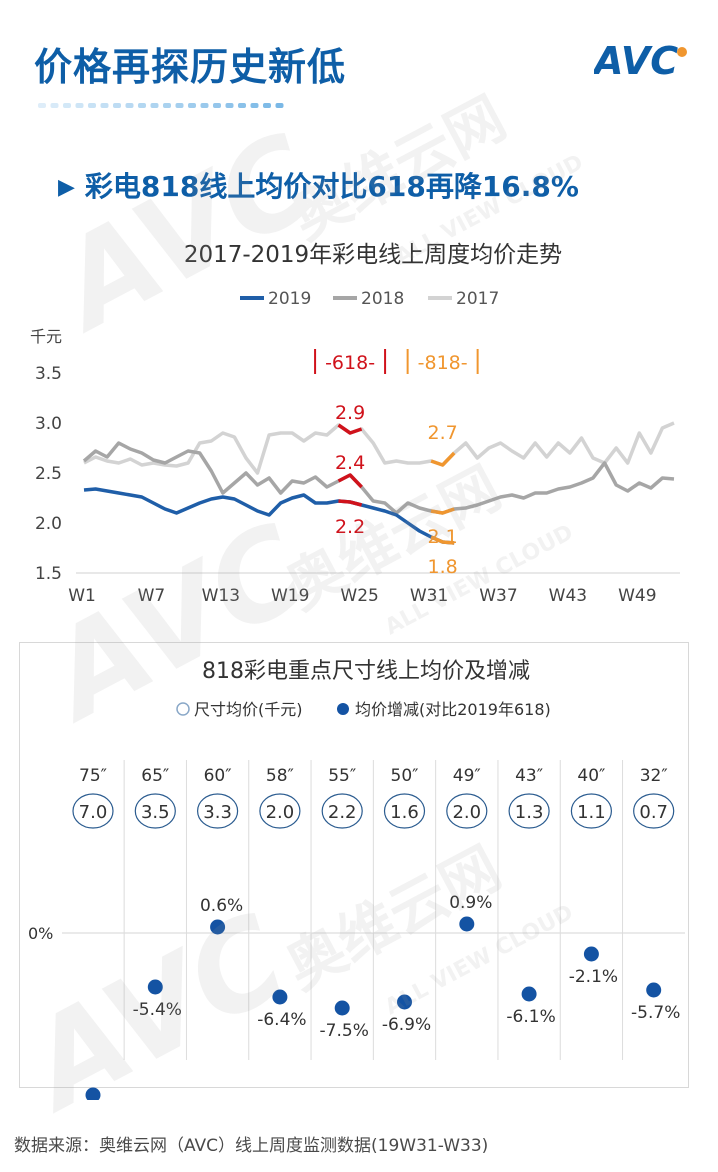  I want to click on headline-text: 彩电818线上均价对比618再降16.8%, so click(331, 186).